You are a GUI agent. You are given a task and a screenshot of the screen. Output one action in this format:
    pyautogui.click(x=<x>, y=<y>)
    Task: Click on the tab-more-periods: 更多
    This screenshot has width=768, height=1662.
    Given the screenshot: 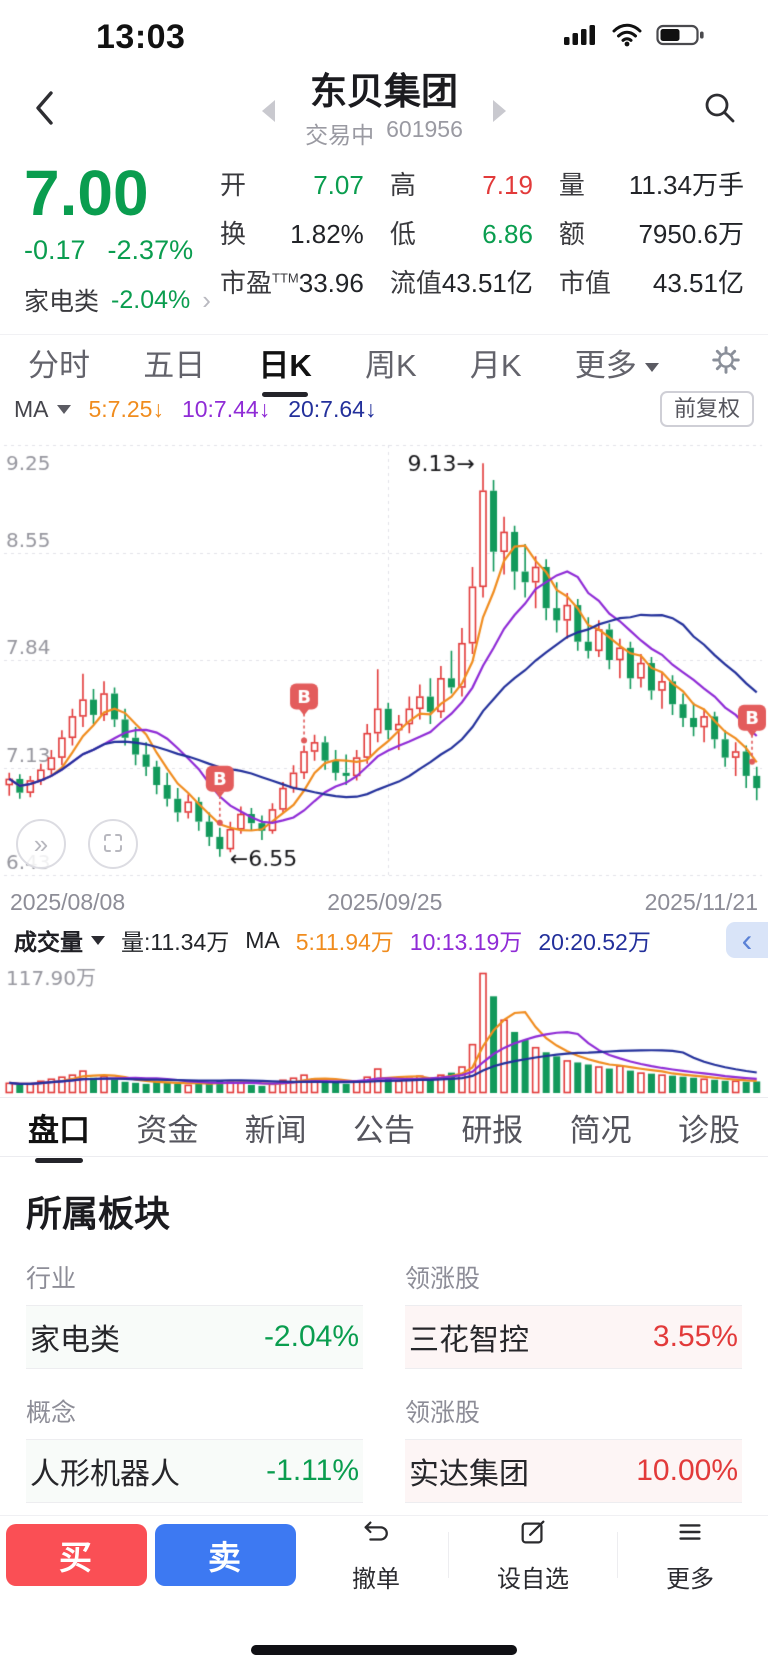 What is the action you would take?
    pyautogui.click(x=617, y=362)
    